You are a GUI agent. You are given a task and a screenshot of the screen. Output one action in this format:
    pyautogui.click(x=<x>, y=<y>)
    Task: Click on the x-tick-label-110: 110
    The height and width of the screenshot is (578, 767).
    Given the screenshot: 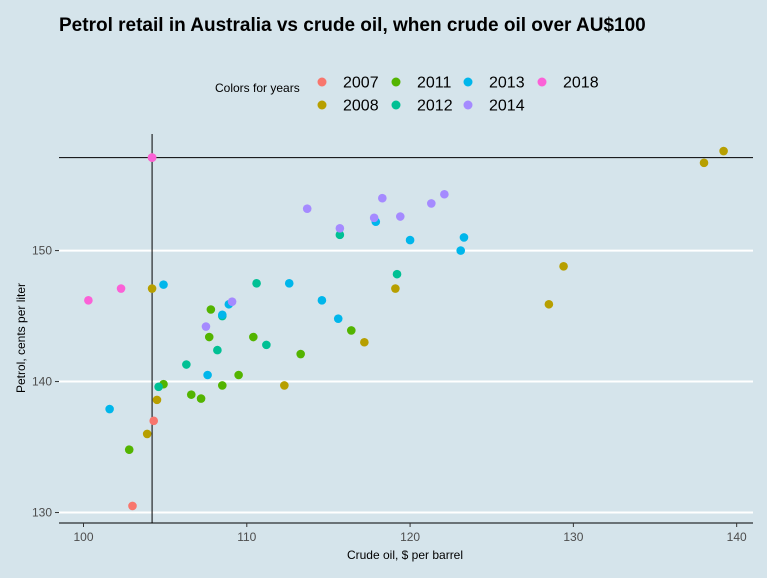 What is the action you would take?
    pyautogui.click(x=246, y=537)
    